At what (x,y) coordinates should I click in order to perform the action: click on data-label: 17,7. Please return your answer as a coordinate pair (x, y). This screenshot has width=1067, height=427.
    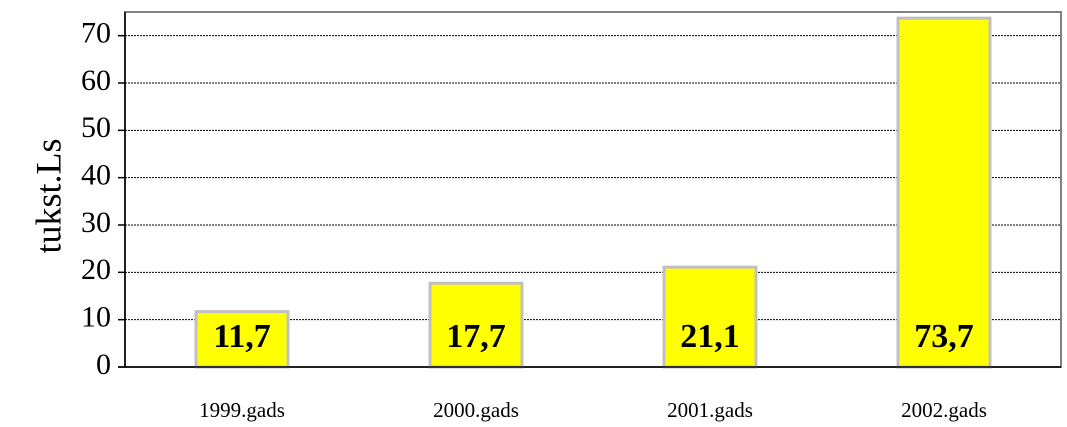
    Looking at the image, I should click on (476, 336).